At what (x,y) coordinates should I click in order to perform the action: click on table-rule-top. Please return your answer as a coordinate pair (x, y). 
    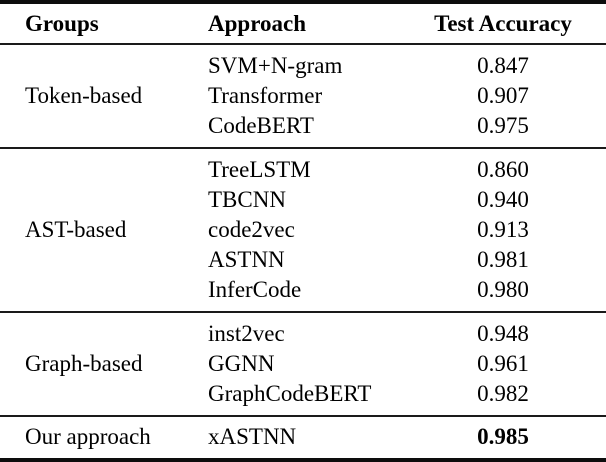
    Looking at the image, I should click on (303, 2).